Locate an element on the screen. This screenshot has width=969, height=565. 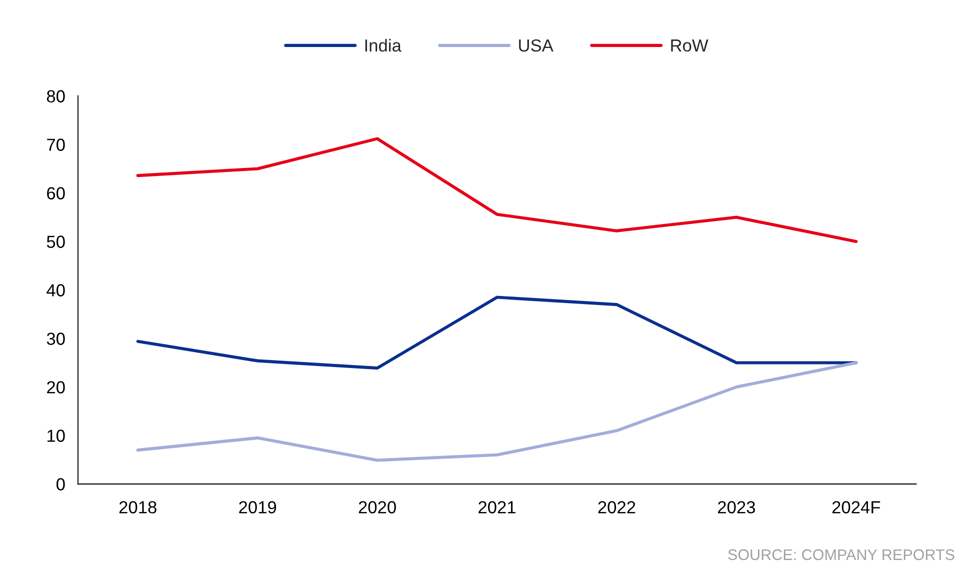
legend-label: USA is located at coordinates (536, 45).